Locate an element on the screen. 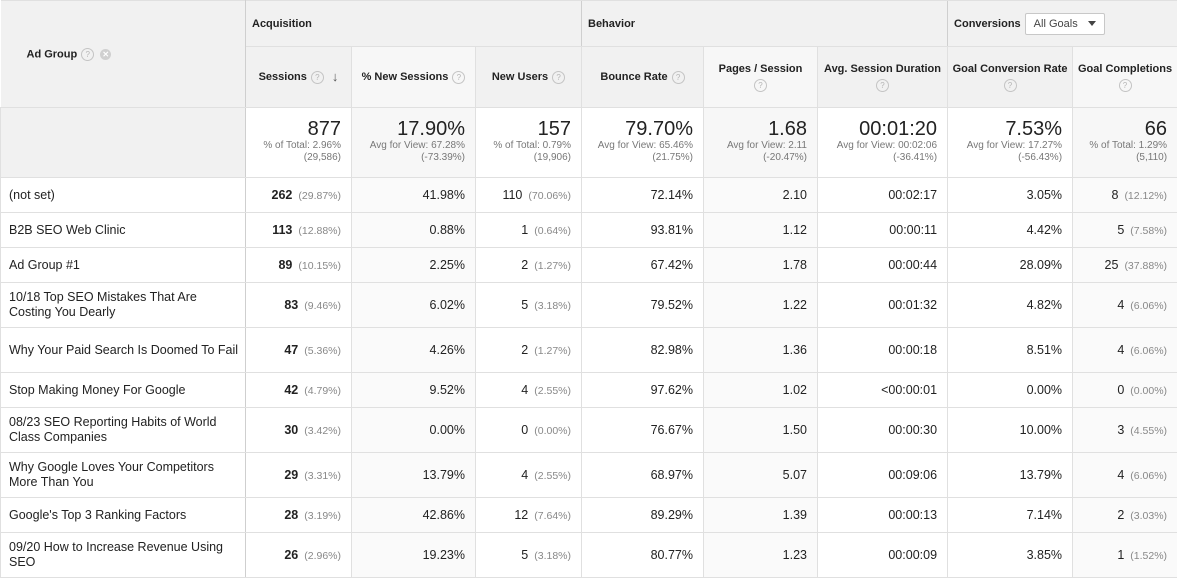 The height and width of the screenshot is (580, 1177). new-users-cell: 1 (0.64%) is located at coordinates (528, 230).